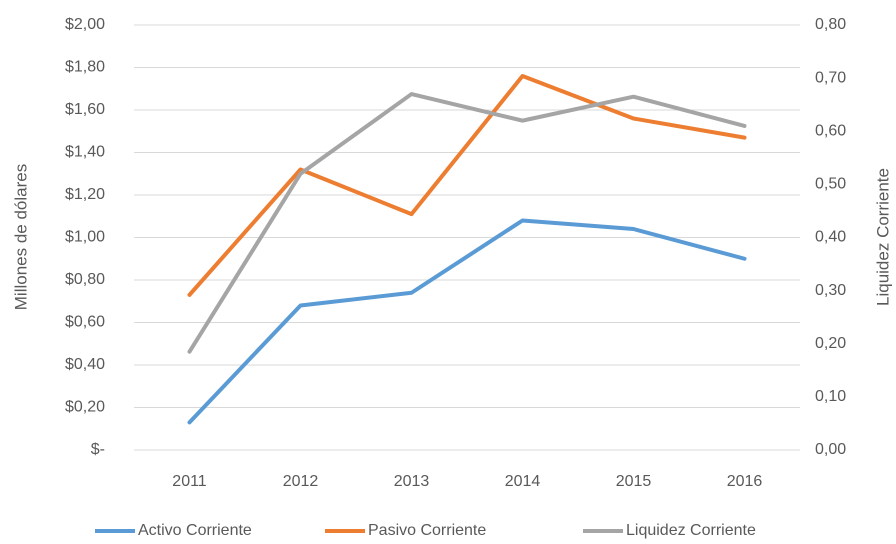 The width and height of the screenshot is (896, 544). What do you see at coordinates (85, 364) in the screenshot?
I see `y-tick-label: $0,40` at bounding box center [85, 364].